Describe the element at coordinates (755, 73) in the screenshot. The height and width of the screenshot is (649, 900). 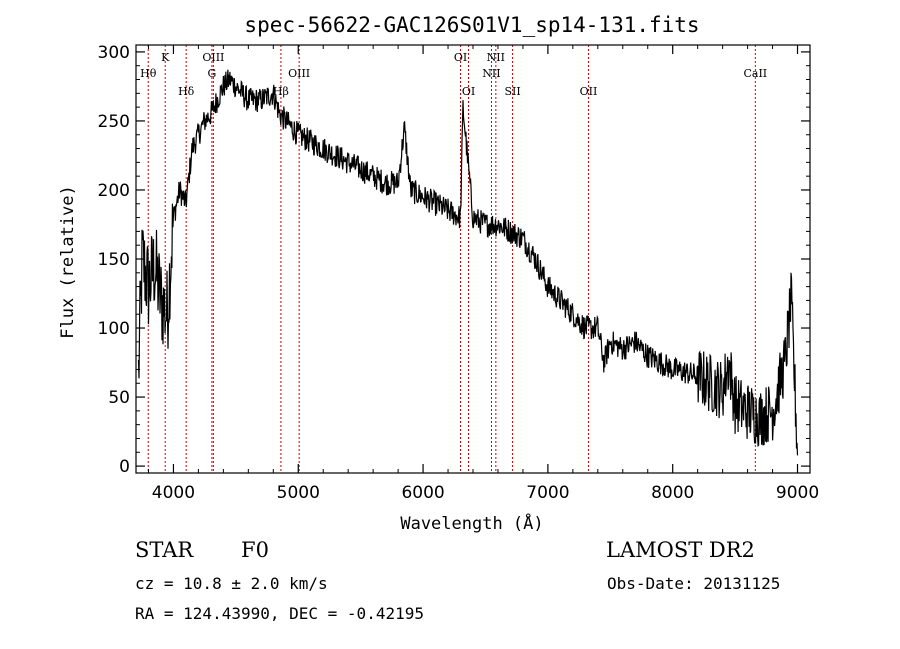
I see `spectral-line-label: CaII` at that location.